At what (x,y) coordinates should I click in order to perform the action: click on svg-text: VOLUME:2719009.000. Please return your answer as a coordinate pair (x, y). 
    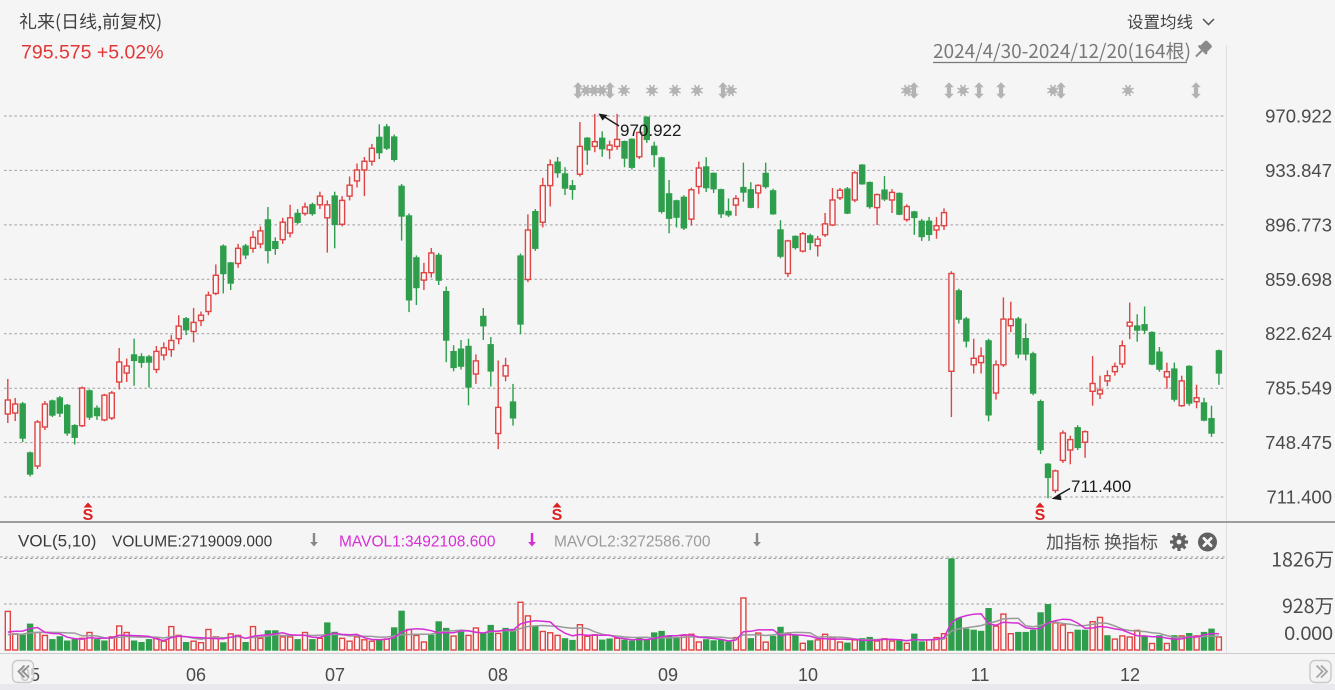
    Looking at the image, I should click on (192, 542).